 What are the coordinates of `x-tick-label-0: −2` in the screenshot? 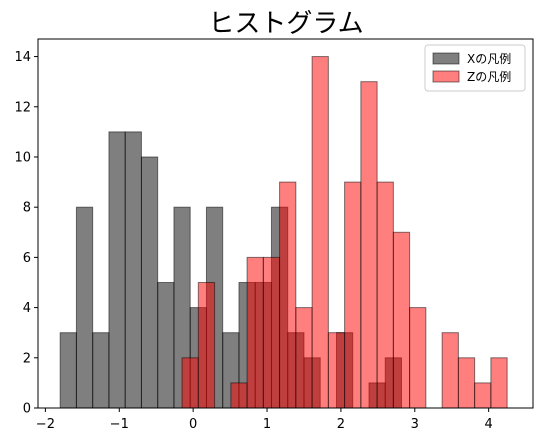 It's located at (45, 424).